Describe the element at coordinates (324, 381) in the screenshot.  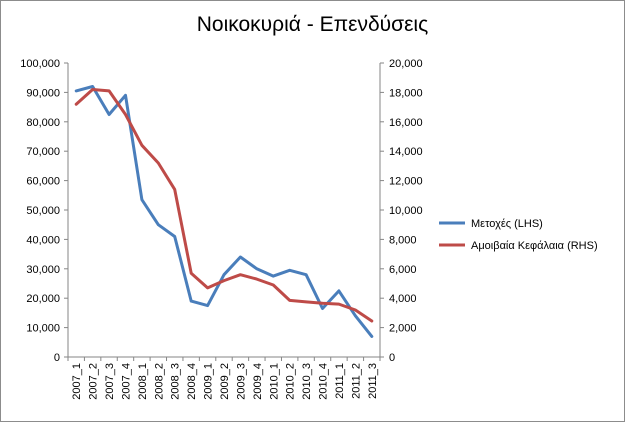
I see `x-tick-label: 2010_4` at that location.